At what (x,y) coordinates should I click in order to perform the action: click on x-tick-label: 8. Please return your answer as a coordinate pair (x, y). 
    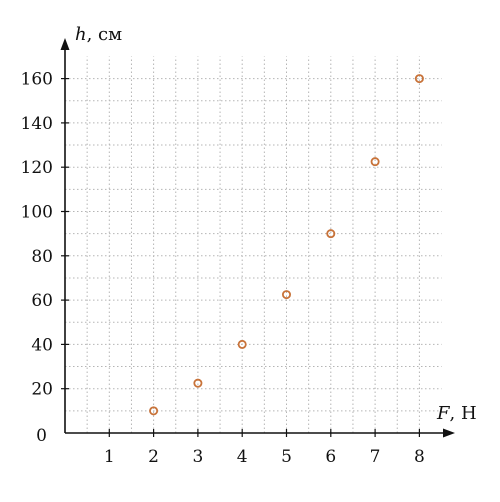
    Looking at the image, I should click on (419, 457).